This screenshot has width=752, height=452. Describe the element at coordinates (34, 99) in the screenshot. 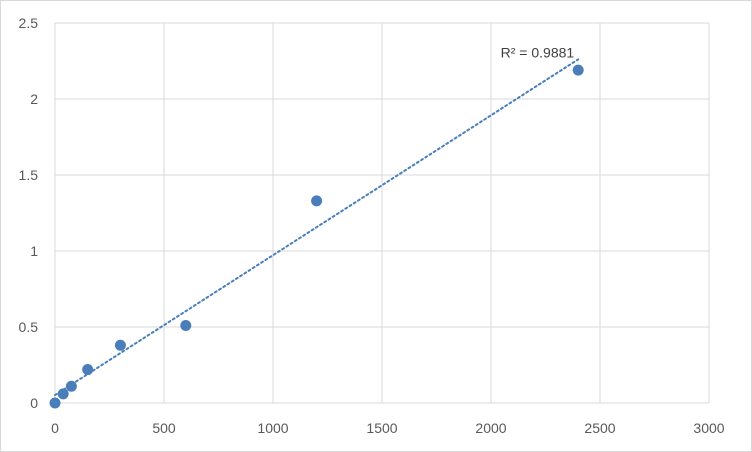

I see `y-tick-label: 2` at that location.